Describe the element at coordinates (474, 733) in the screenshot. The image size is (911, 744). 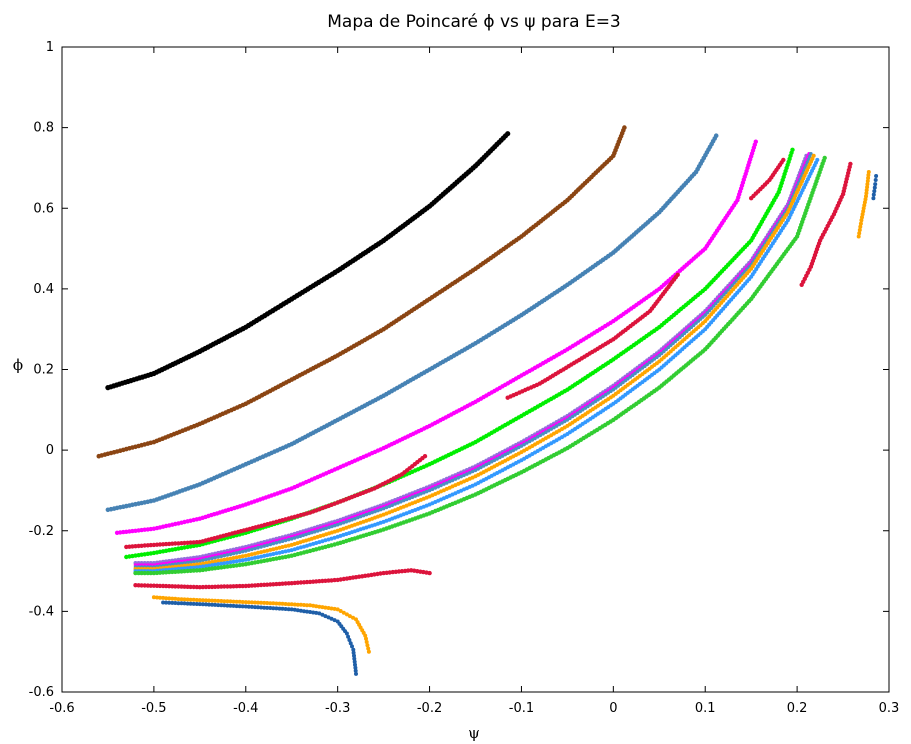
I see `x-axis-label: ψ` at that location.